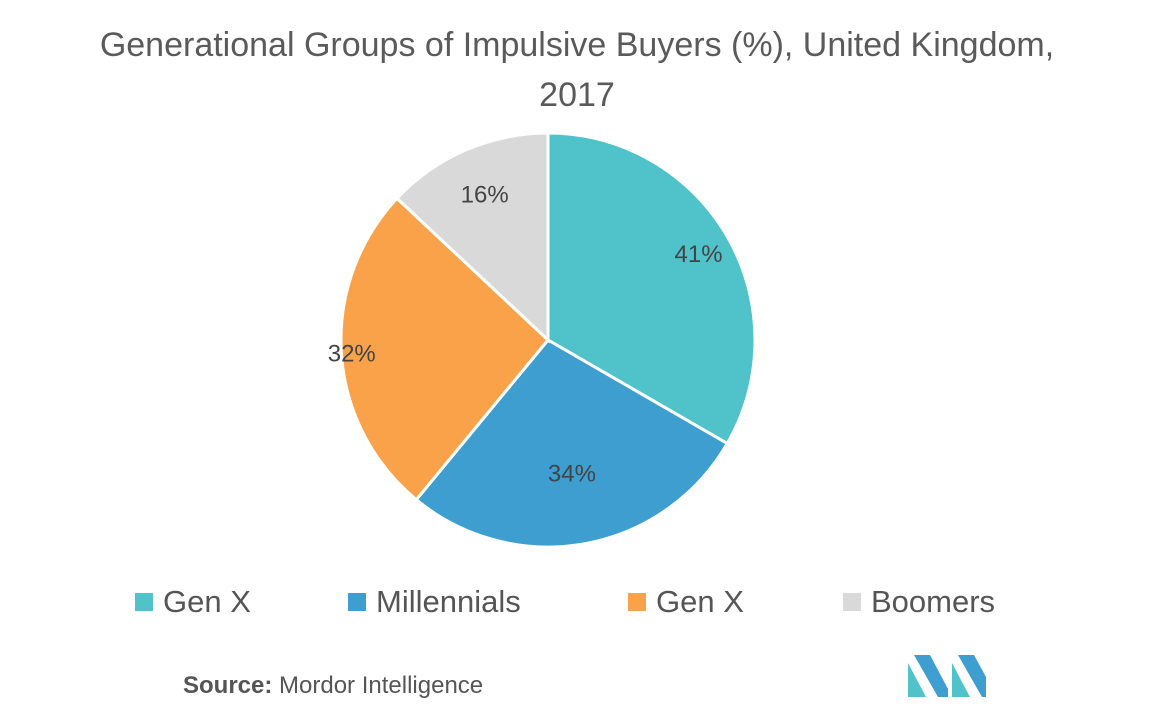 The width and height of the screenshot is (1154, 717). What do you see at coordinates (699, 254) in the screenshot?
I see `pie-slice-label-0: 41%` at bounding box center [699, 254].